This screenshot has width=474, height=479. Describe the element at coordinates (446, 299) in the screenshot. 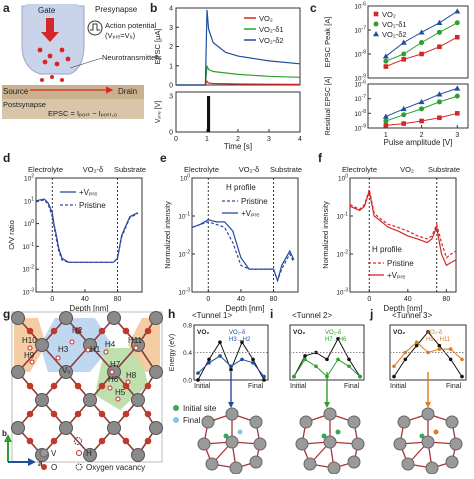

I see `f-xtick-label: 80` at that location.